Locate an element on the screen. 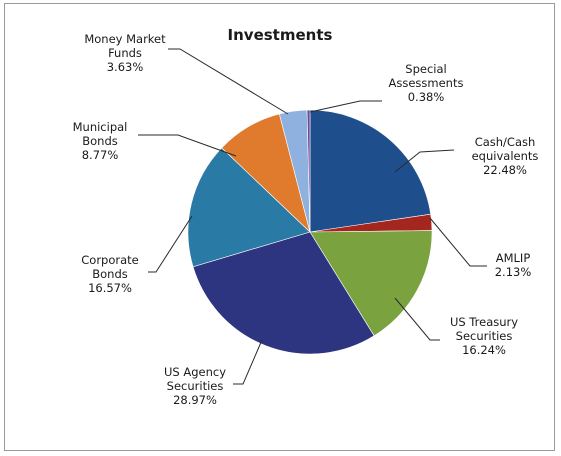 This screenshot has height=456, width=561. slice-name-line: Cash/Cash is located at coordinates (505, 142).